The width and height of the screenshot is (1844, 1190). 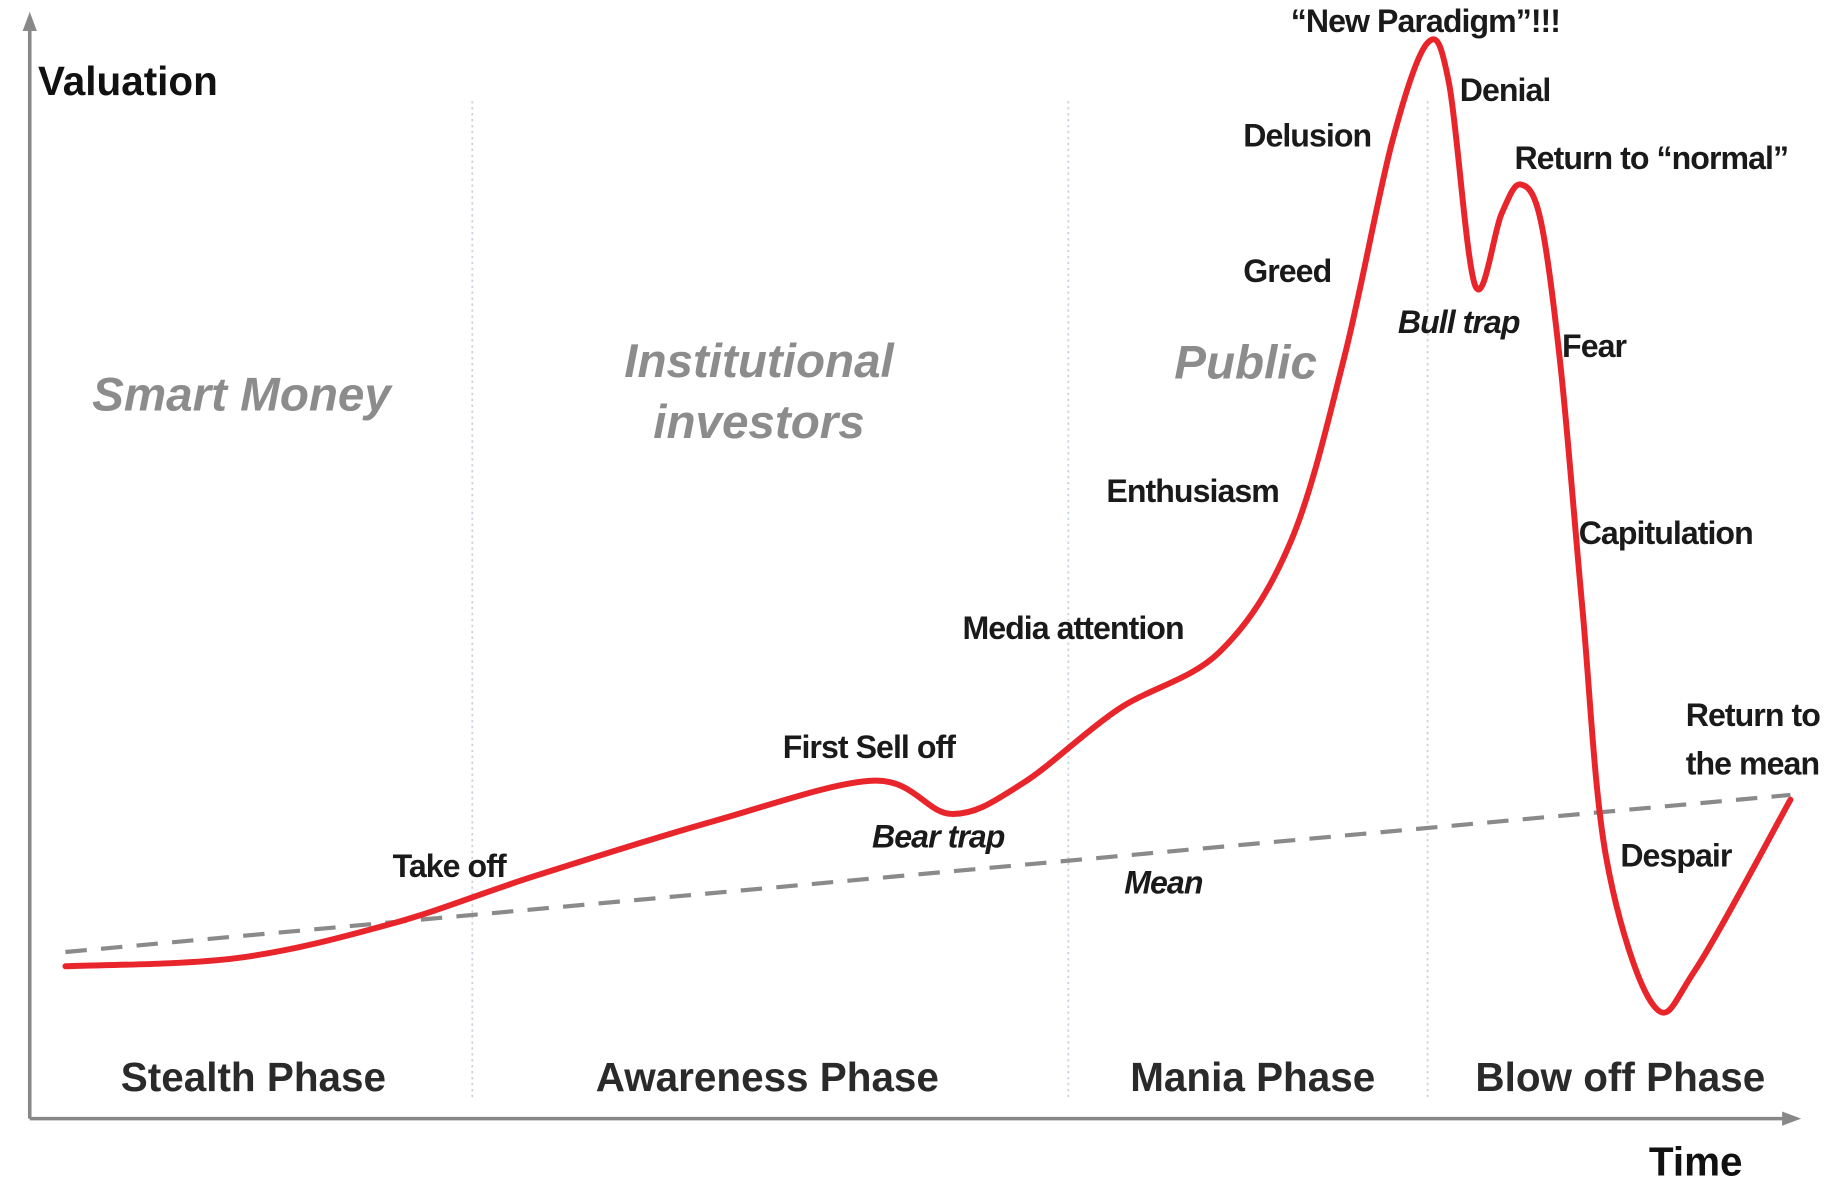 What do you see at coordinates (1620, 1077) in the screenshot?
I see `phase-label: Blow off Phase` at bounding box center [1620, 1077].